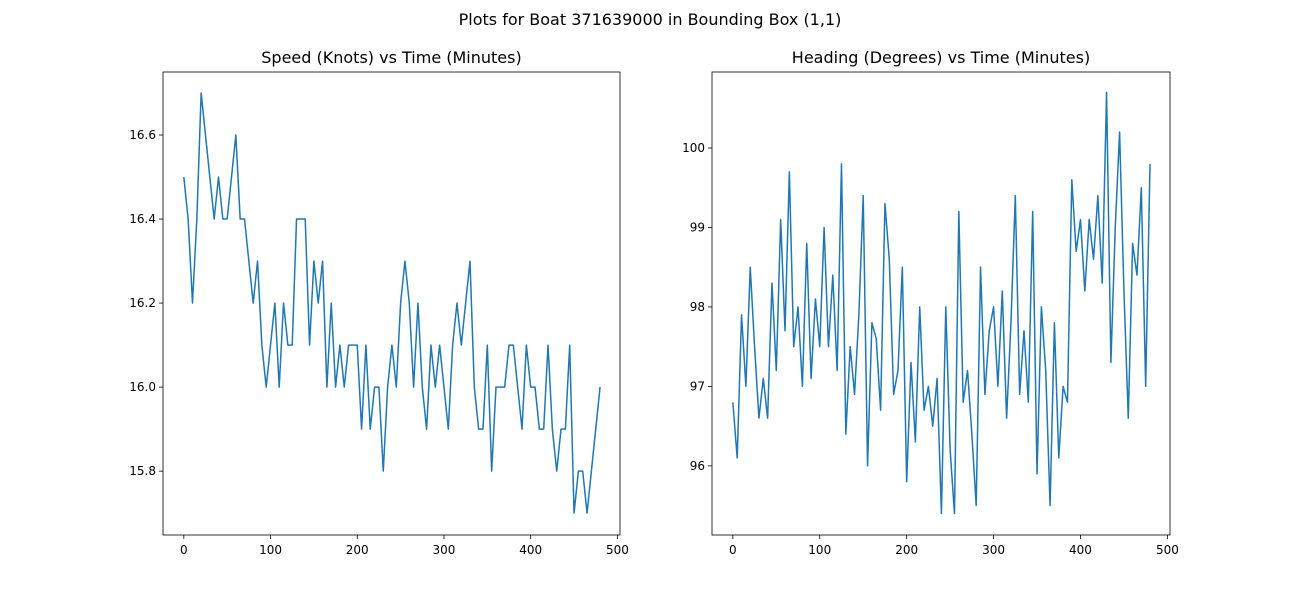 Image resolution: width=1300 pixels, height=600 pixels. What do you see at coordinates (941, 57) in the screenshot?
I see `subplot-title: Heading (Degrees) vs Time (Minutes)` at bounding box center [941, 57].